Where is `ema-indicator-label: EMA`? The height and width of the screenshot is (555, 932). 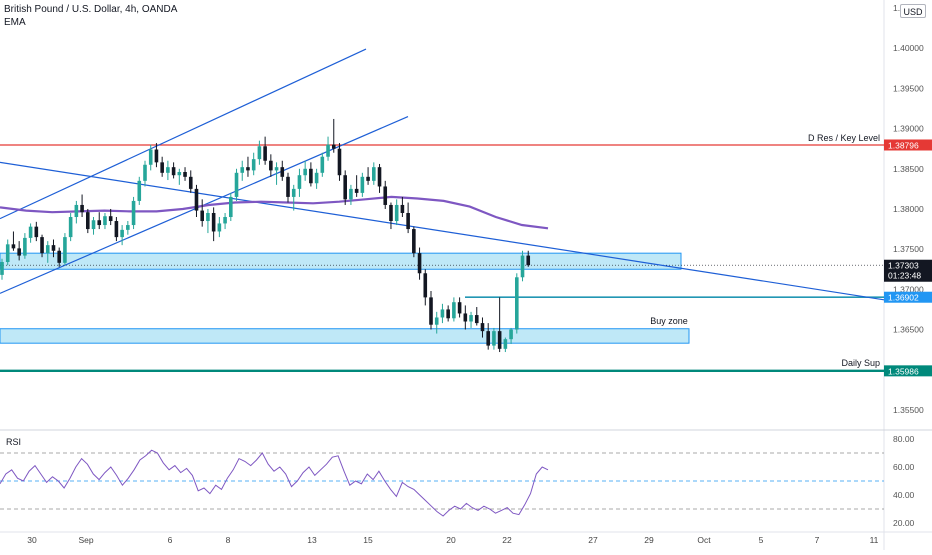 ema-indicator-label: EMA is located at coordinates (15, 22).